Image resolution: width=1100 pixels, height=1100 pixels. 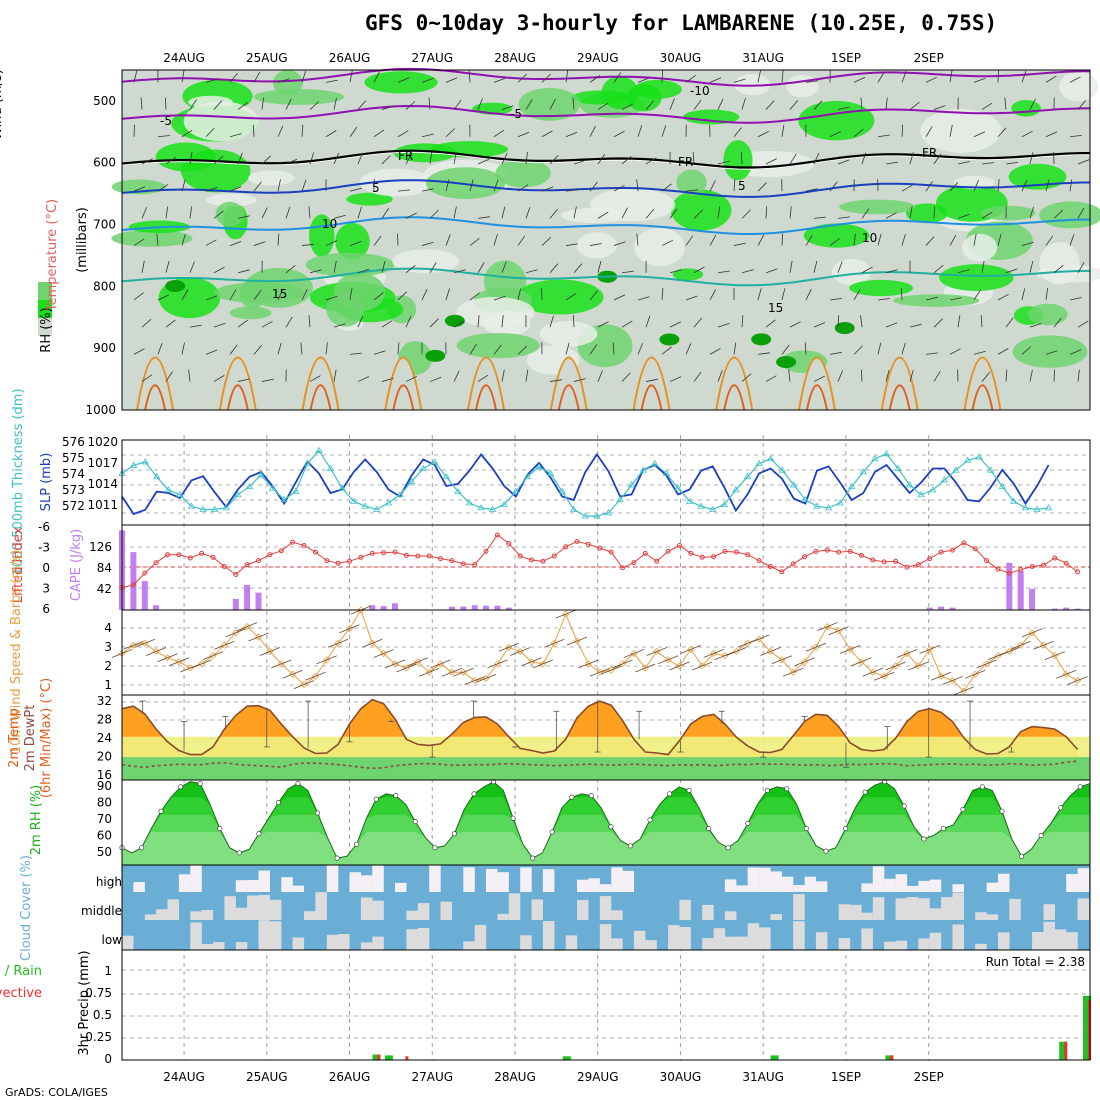 What do you see at coordinates (515, 58) in the screenshot?
I see `x-label-top: 28AUG` at bounding box center [515, 58].